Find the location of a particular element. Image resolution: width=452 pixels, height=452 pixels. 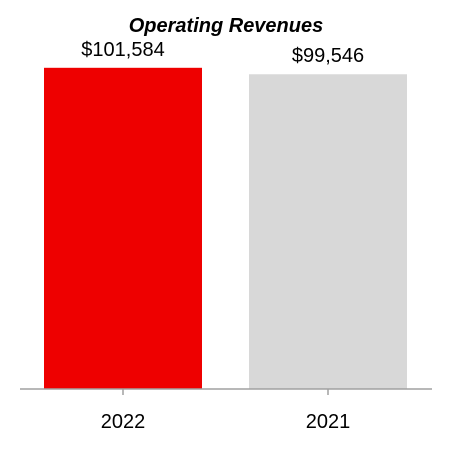

chart-title: Operating Revenues is located at coordinates (226, 26).